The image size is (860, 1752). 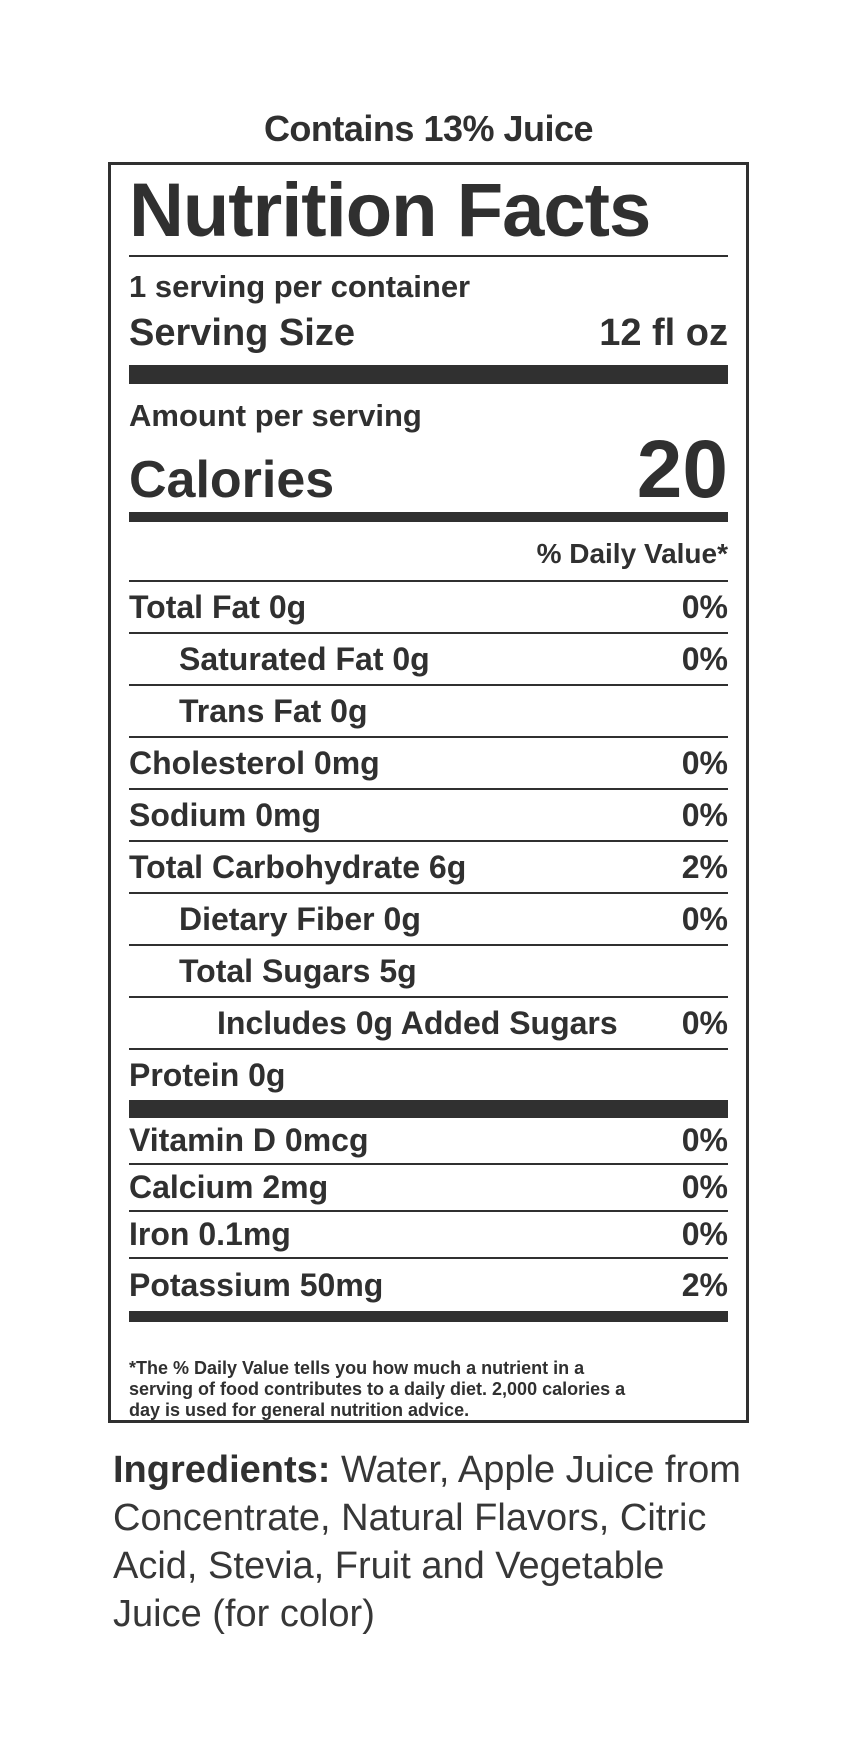 I want to click on micronutrient-row-calcium: Calcium 2mg 0%, so click(x=428, y=1188).